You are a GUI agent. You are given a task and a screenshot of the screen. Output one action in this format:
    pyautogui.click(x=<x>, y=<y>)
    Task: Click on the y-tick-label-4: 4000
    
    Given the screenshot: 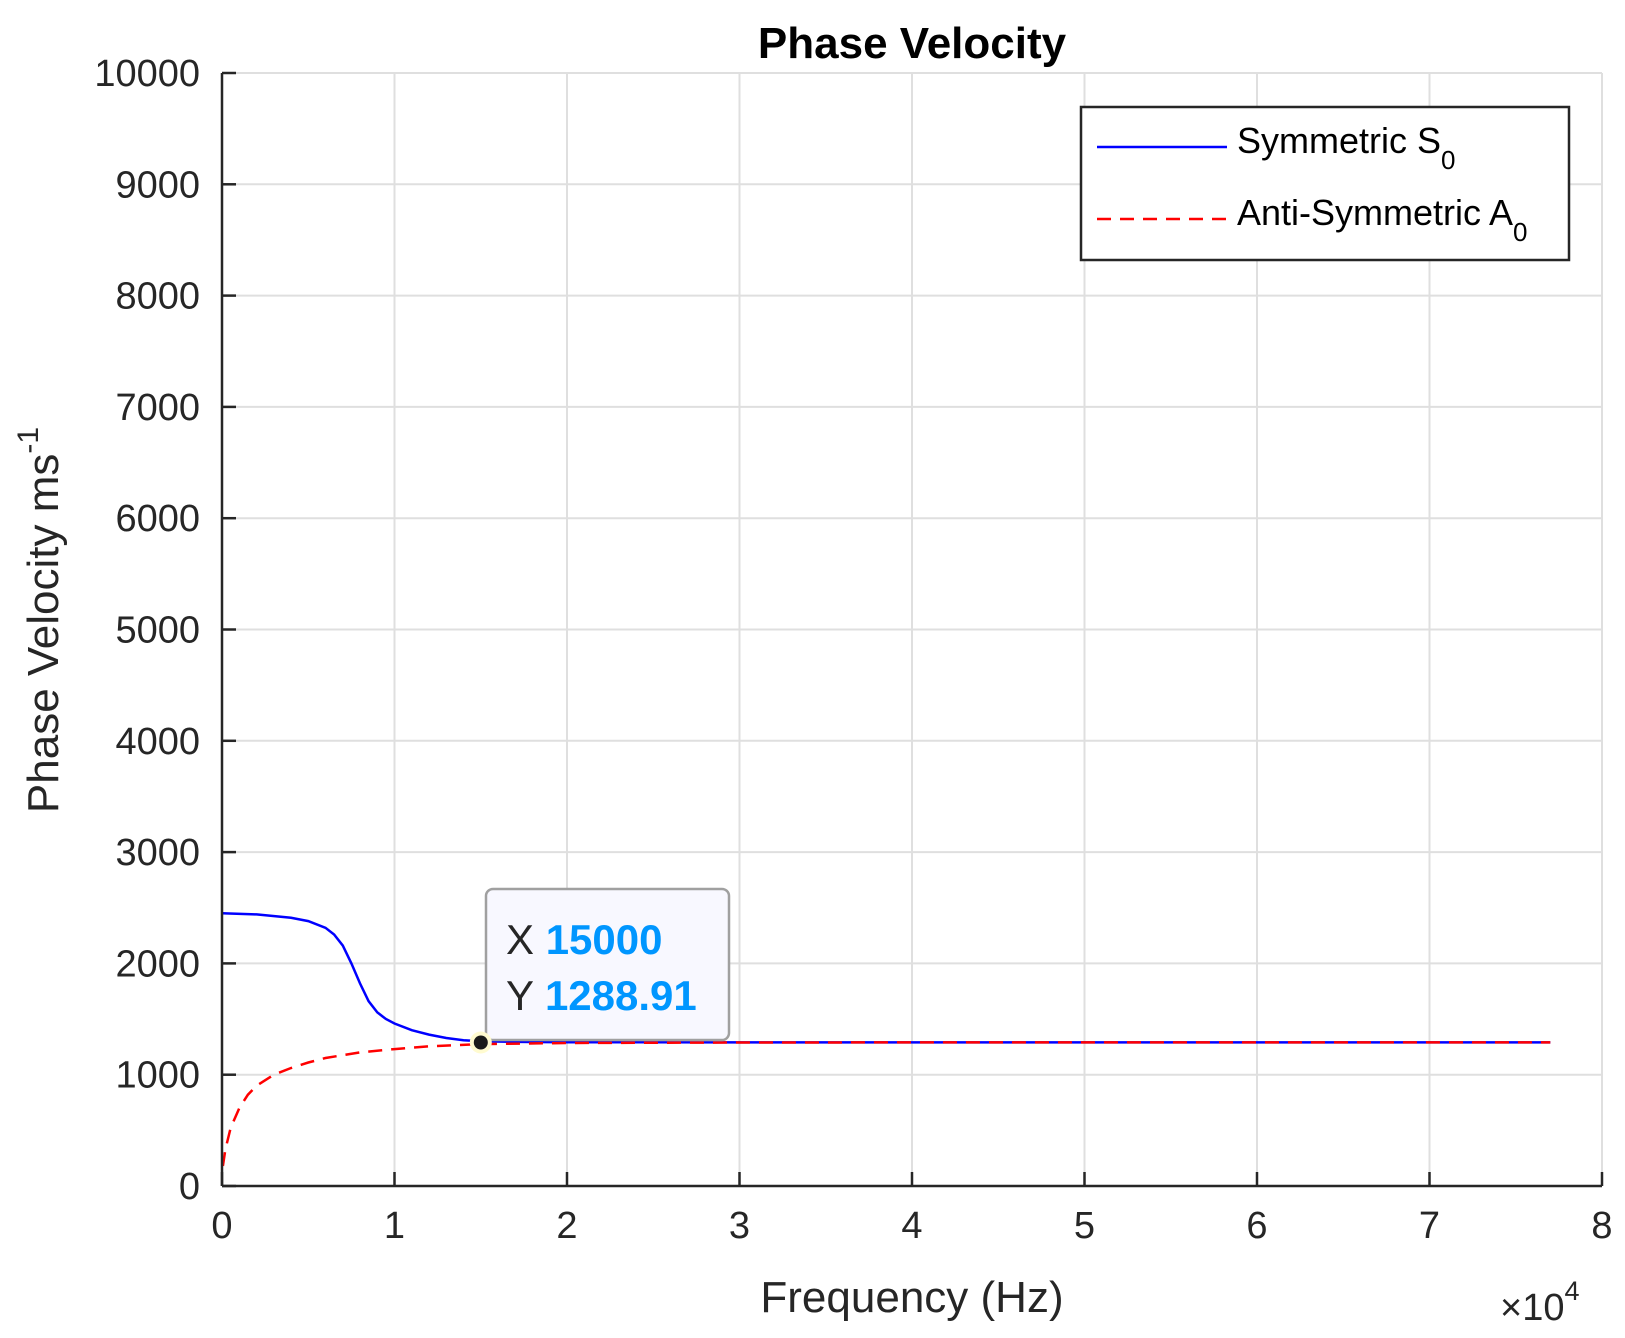 What is the action you would take?
    pyautogui.click(x=157, y=742)
    